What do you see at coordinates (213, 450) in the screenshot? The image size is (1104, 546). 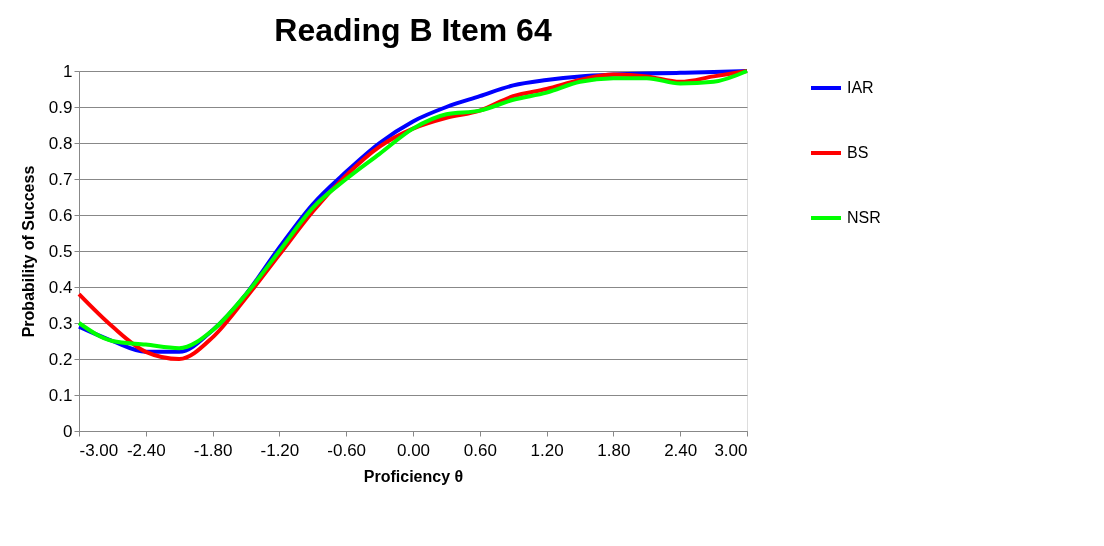 I see `x-tick-label: -1.80` at bounding box center [213, 450].